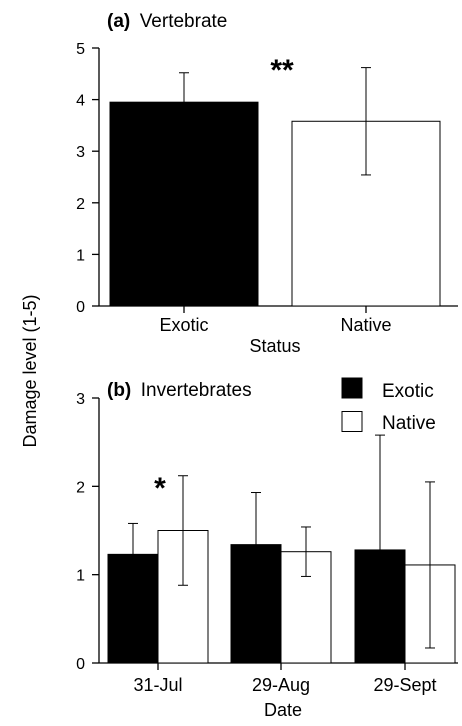 This screenshot has width=462, height=726. Describe the element at coordinates (184, 204) in the screenshot. I see `panel-a-bar-exotic` at that location.